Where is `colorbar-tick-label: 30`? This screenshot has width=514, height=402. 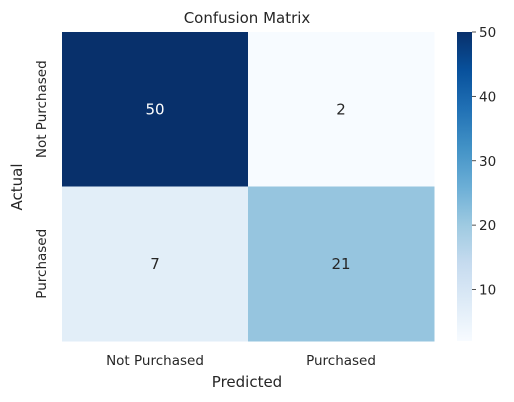
colorbar-tick-label: 30 is located at coordinates (487, 162).